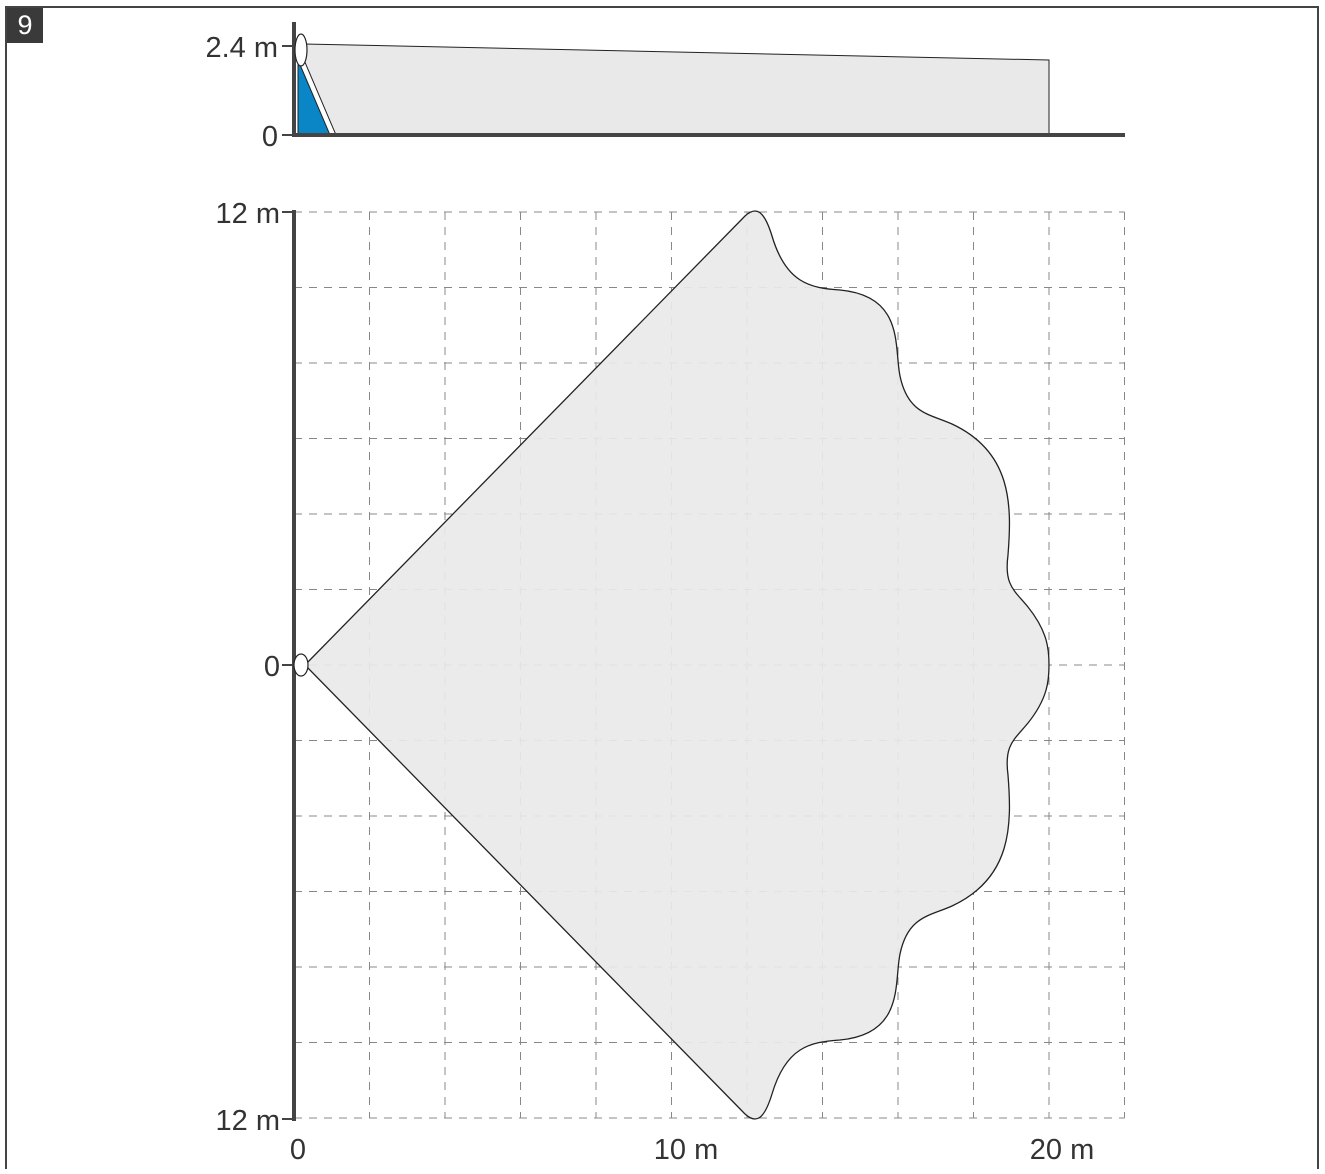 The width and height of the screenshot is (1325, 1174). I want to click on side-view: 2.4 m 0, so click(665, 87).